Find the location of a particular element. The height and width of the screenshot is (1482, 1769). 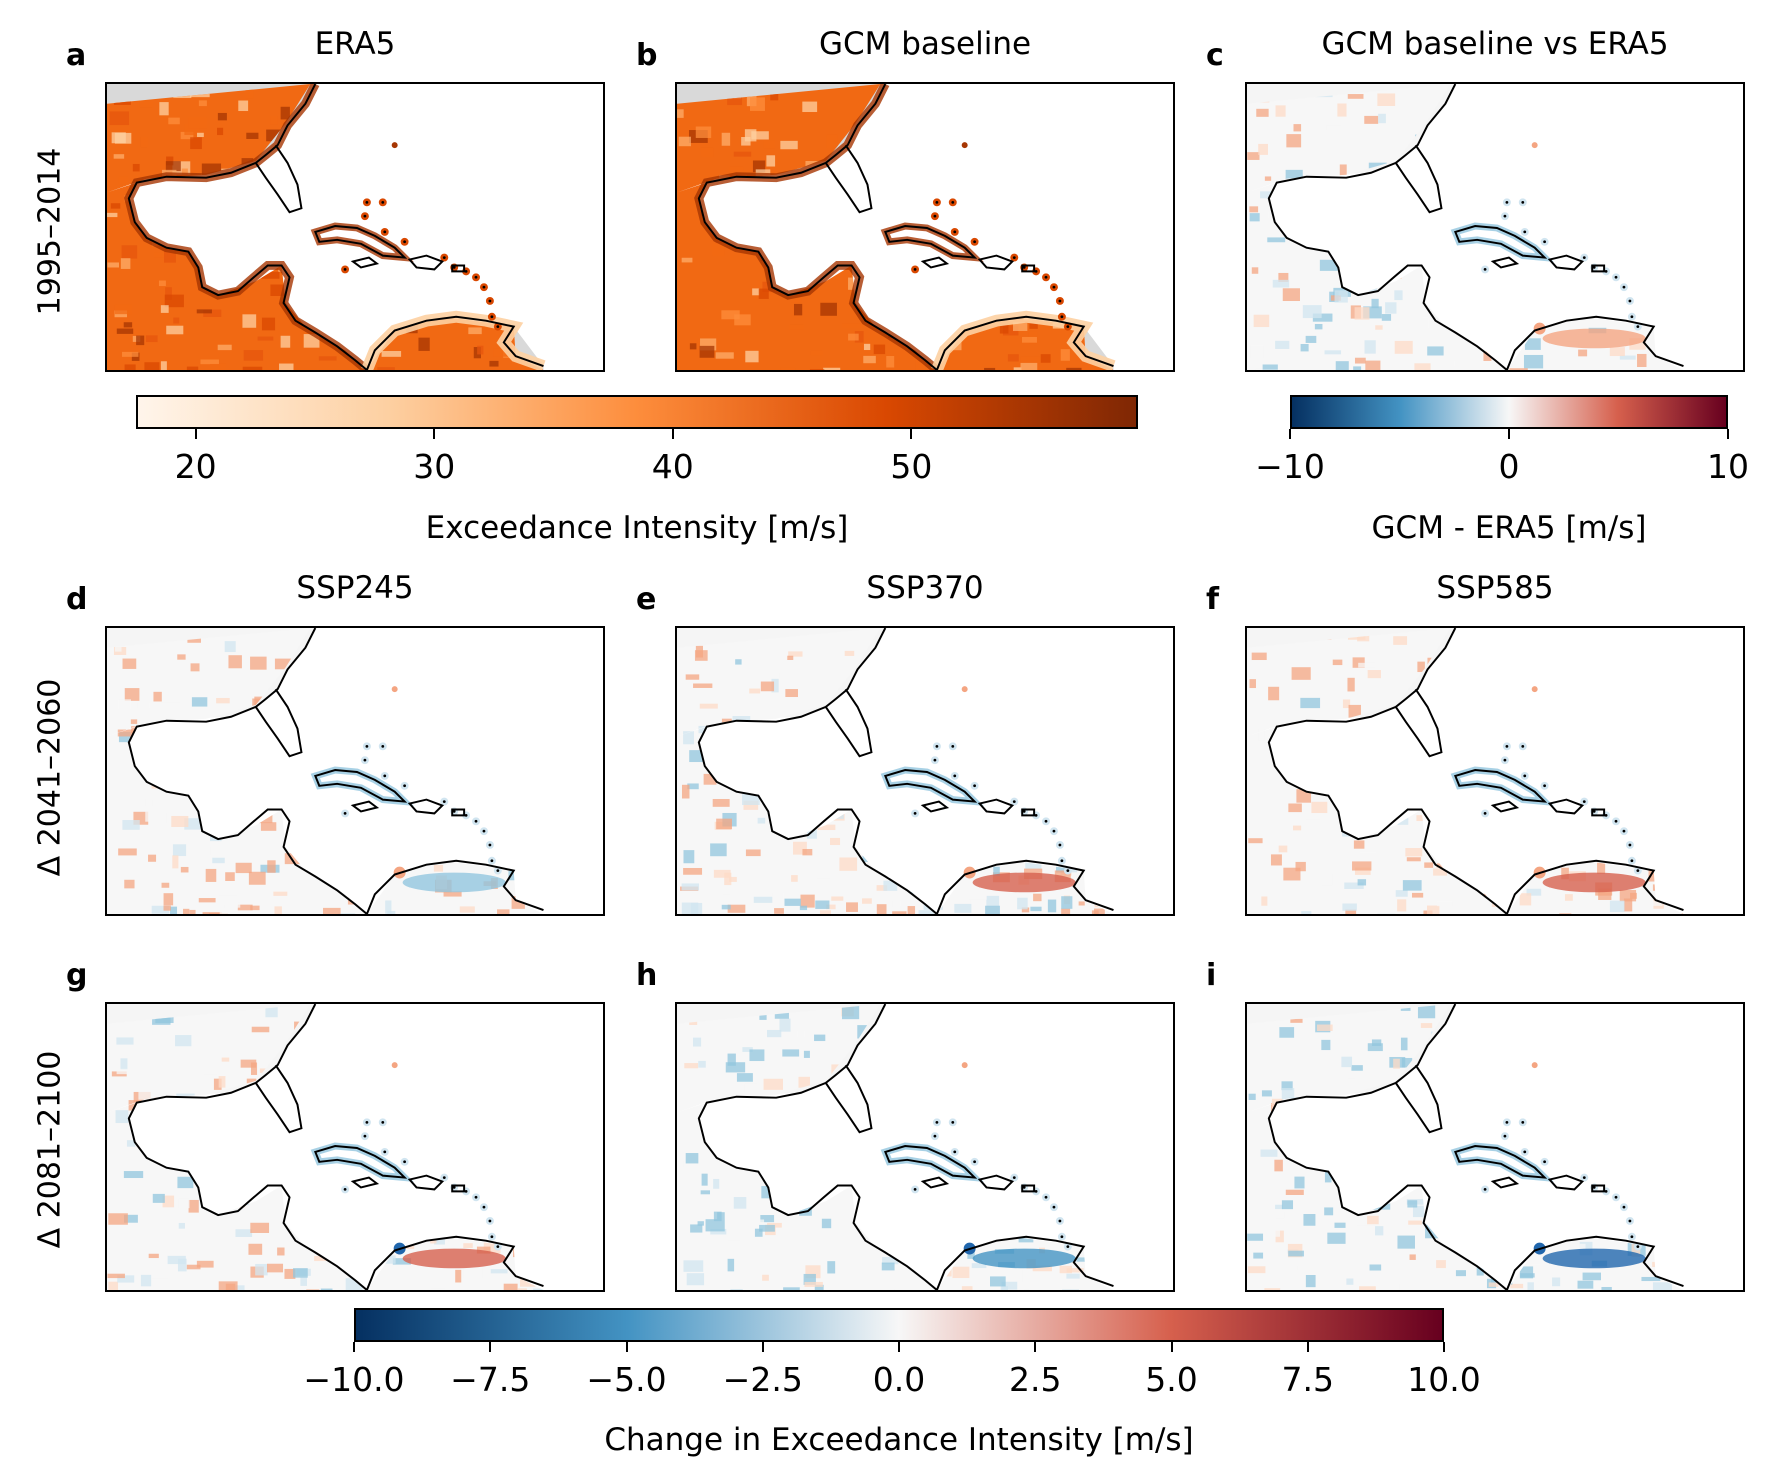

colorbar-bias is located at coordinates (1509, 412).